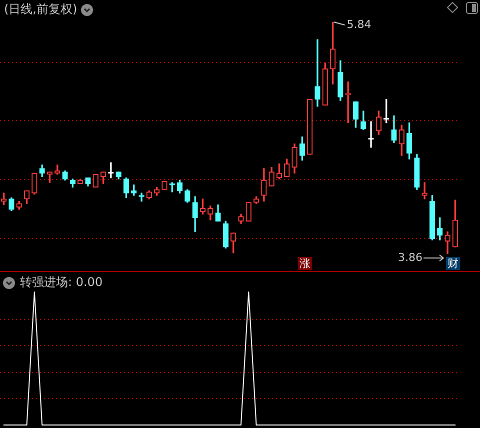 The width and height of the screenshot is (480, 428). What do you see at coordinates (61, 282) in the screenshot?
I see `chart-title: 转强进场: 0.00` at bounding box center [61, 282].